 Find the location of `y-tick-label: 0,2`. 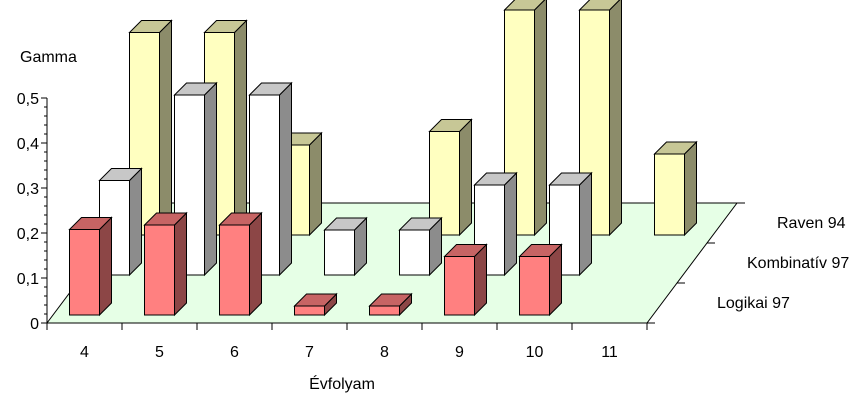

y-tick-label: 0,2 is located at coordinates (28, 234).